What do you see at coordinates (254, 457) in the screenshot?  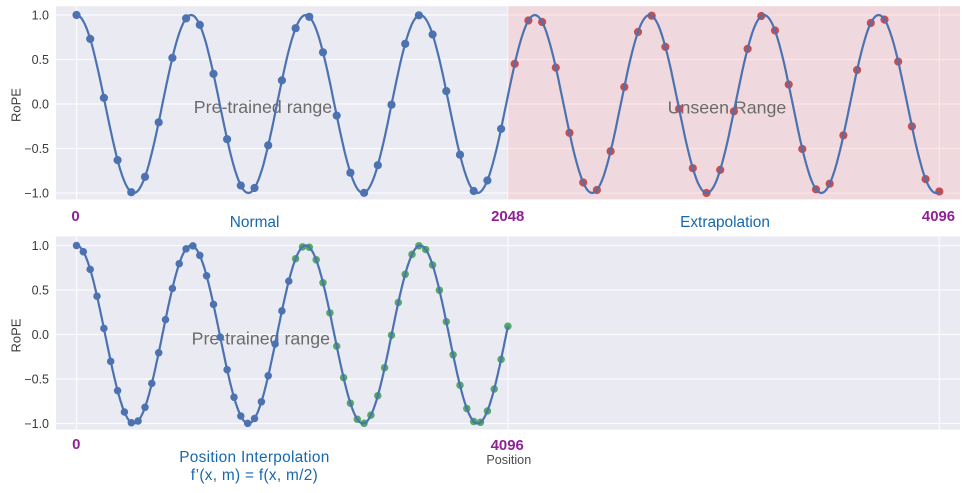 I see `svg-text: Position Interpolation` at bounding box center [254, 457].